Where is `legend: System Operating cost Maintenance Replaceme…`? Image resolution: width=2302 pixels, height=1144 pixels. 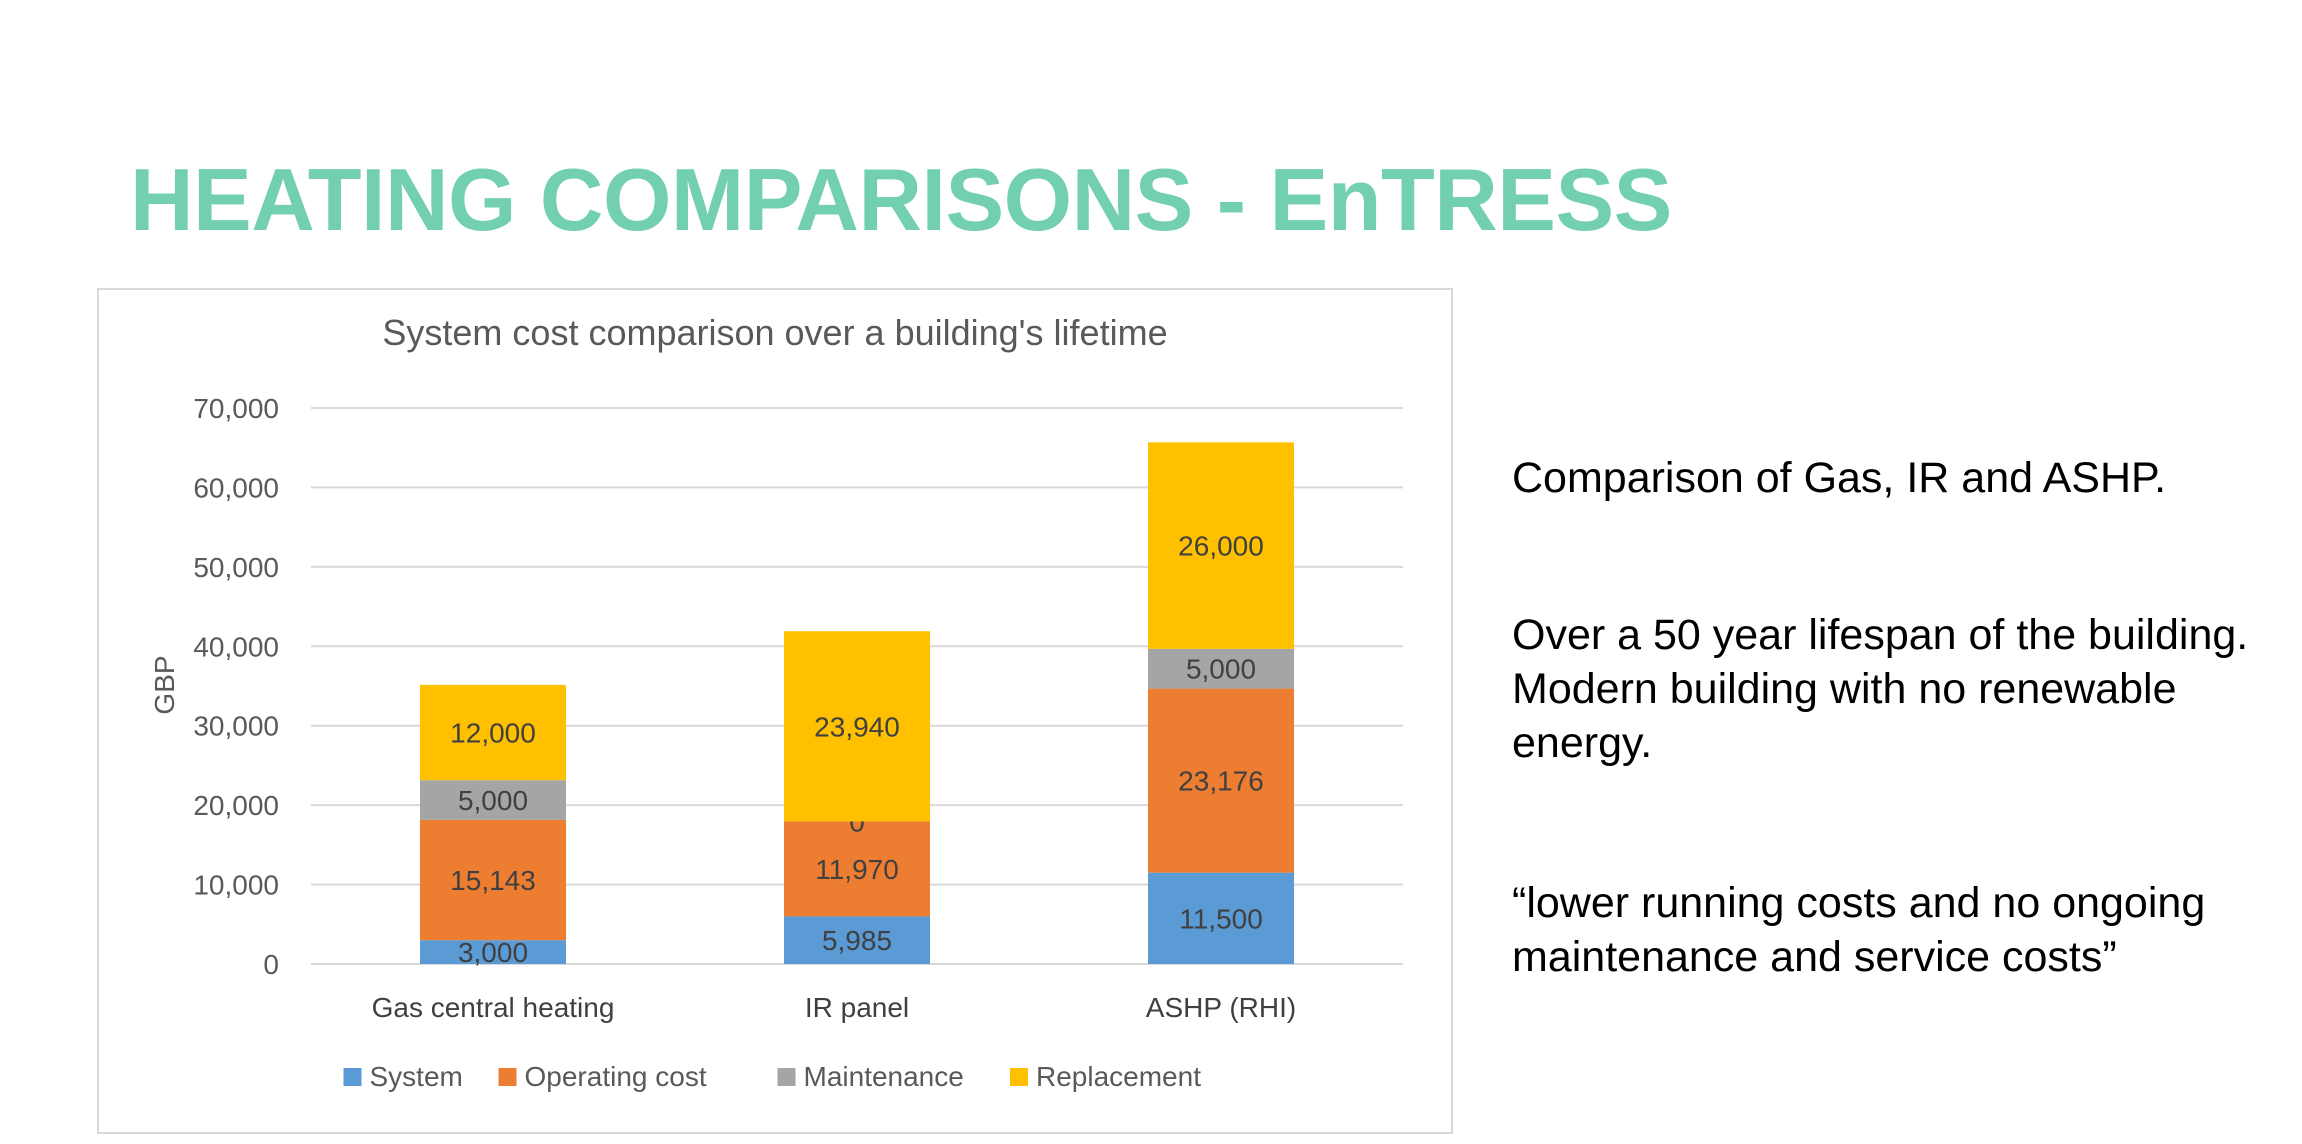 legend: System Operating cost Maintenance Replaceme… is located at coordinates (772, 1076).